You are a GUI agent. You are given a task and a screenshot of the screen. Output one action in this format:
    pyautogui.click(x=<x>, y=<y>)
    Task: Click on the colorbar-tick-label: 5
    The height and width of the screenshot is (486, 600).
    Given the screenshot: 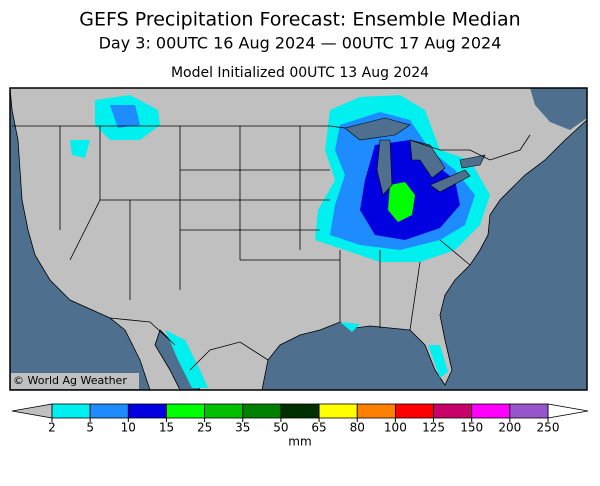 What is the action you would take?
    pyautogui.click(x=90, y=428)
    